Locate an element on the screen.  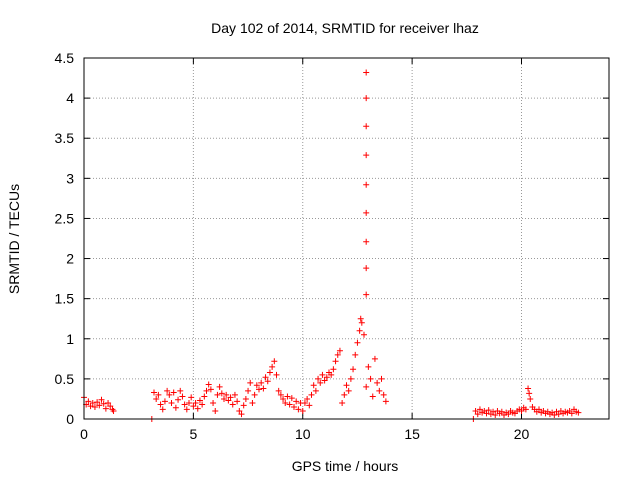
y-tick-label: 4 is located at coordinates (70, 98).